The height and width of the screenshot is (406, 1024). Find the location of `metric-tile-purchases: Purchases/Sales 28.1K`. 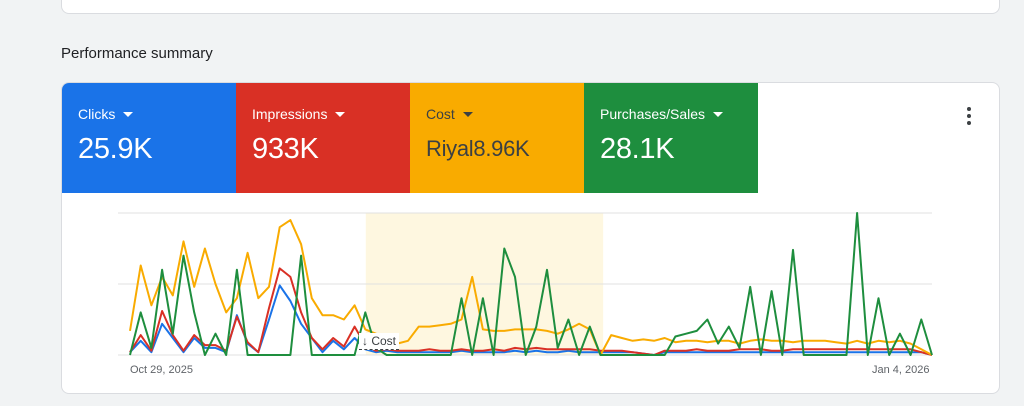

metric-tile-purchases: Purchases/Sales 28.1K is located at coordinates (671, 138).